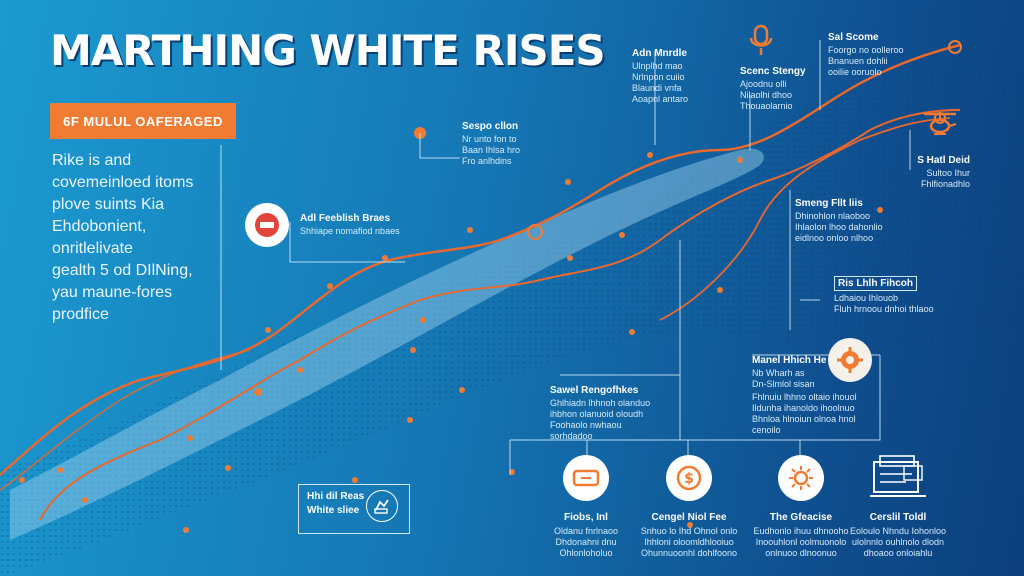 This screenshot has width=1024, height=576. Describe the element at coordinates (328, 50) in the screenshot. I see `page-title: MARTHING WHITE RISES` at that location.